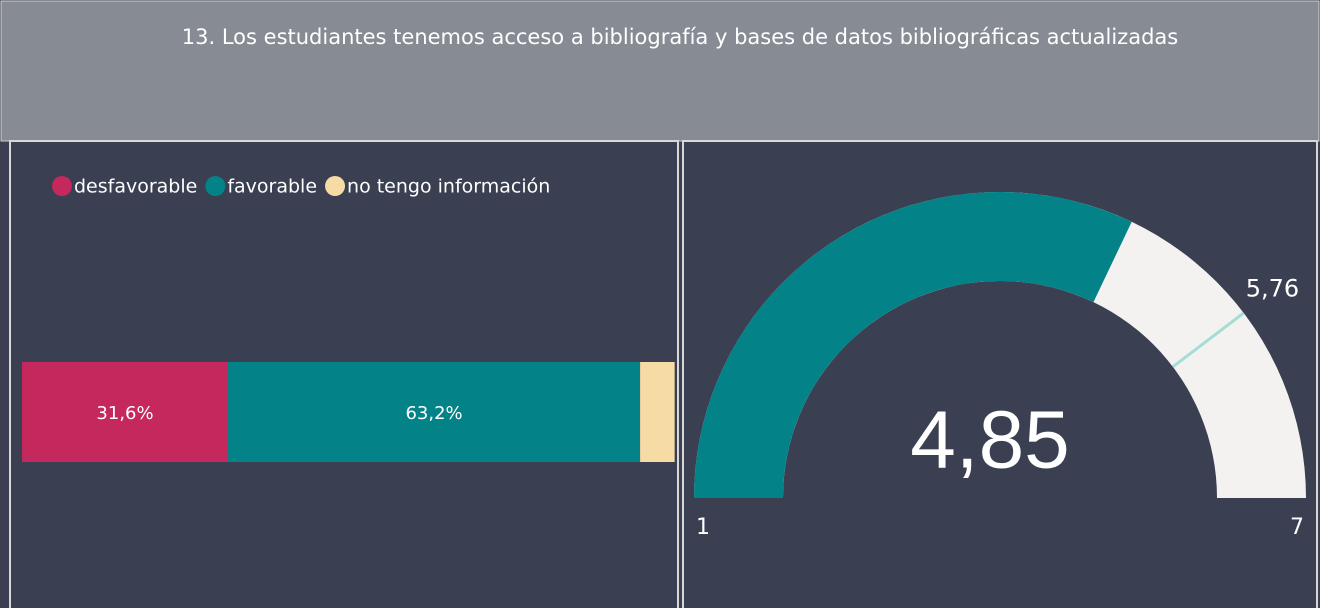  What do you see at coordinates (272, 187) in the screenshot?
I see `legend-label: favorable` at bounding box center [272, 187].